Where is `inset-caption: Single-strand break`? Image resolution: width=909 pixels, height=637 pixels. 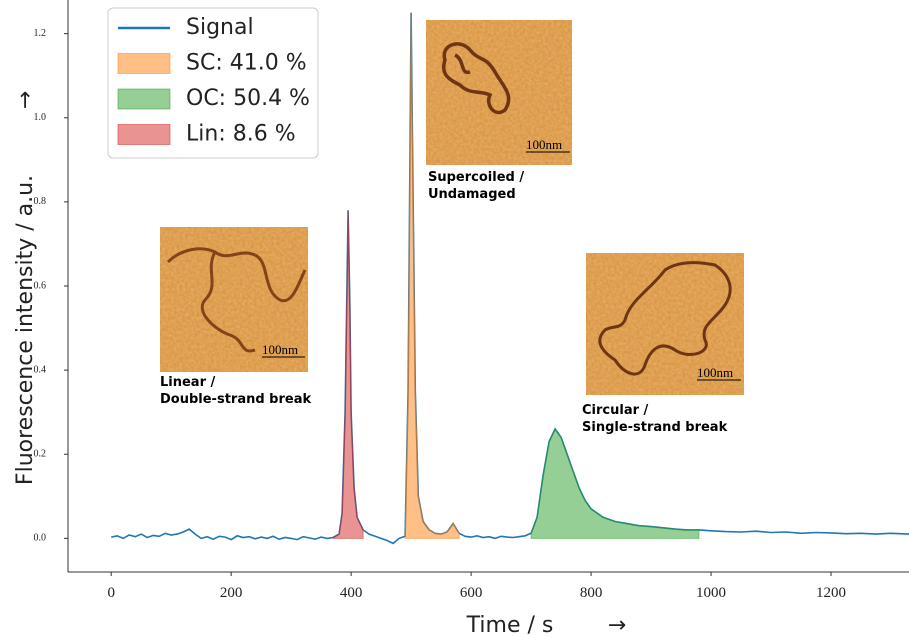
inset-caption: Single-strand break is located at coordinates (655, 427).